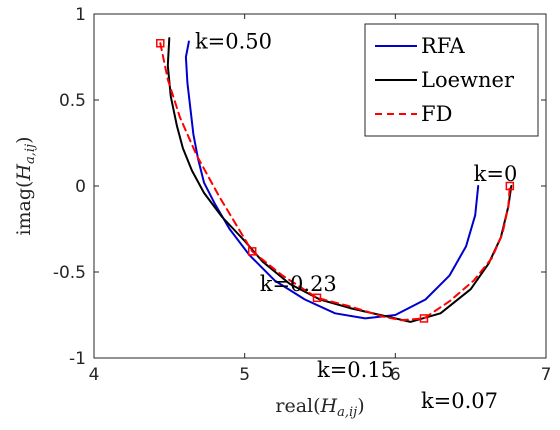 The height and width of the screenshot is (430, 560). Describe the element at coordinates (468, 80) in the screenshot. I see `legend-label-loewner: Loewner` at that location.